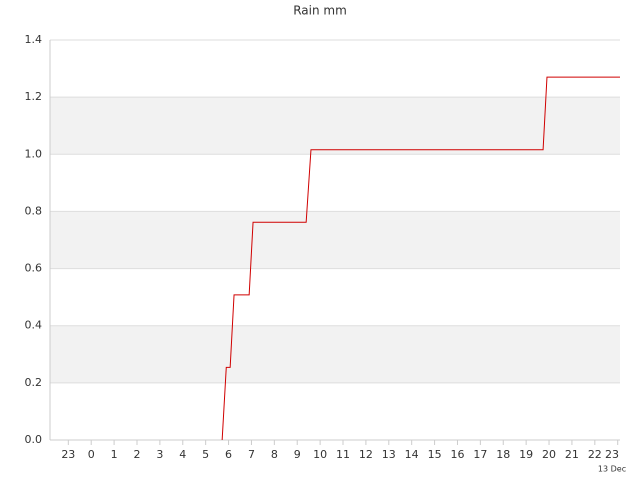 This screenshot has width=640, height=480. What do you see at coordinates (503, 454) in the screenshot?
I see `x-tick-label: 18` at bounding box center [503, 454].